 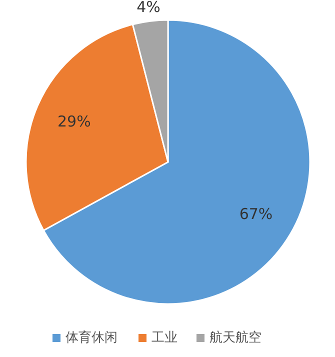 What do you see at coordinates (148, 8) in the screenshot?
I see `data-label: 4%` at bounding box center [148, 8].